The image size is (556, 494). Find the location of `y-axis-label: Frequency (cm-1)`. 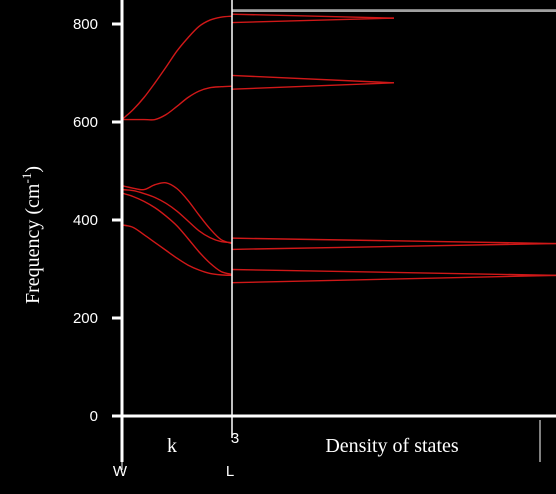

y-axis-label: Frequency (cm-1) is located at coordinates (31, 235).